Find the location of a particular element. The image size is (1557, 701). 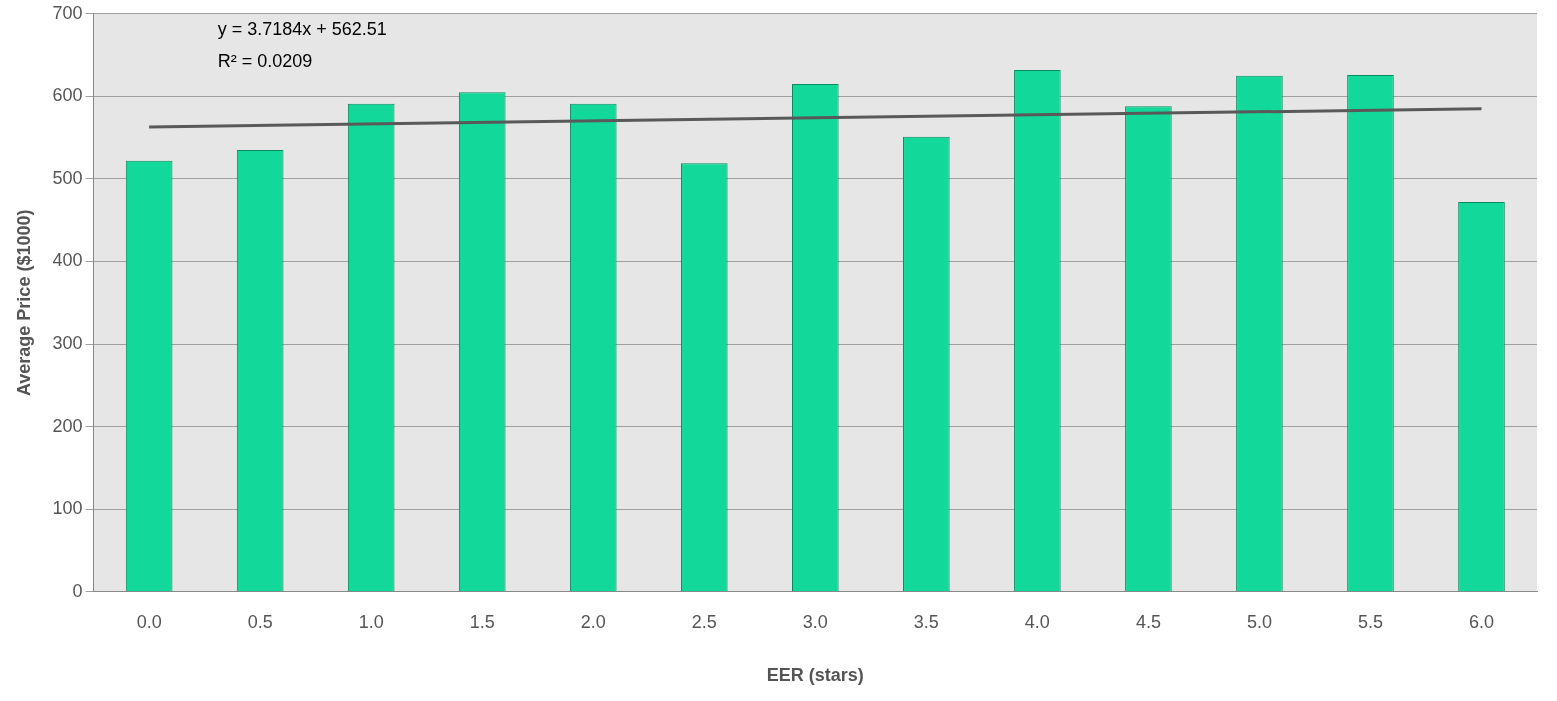

annotation: y = 3.7184x + 562.51 is located at coordinates (302, 28).